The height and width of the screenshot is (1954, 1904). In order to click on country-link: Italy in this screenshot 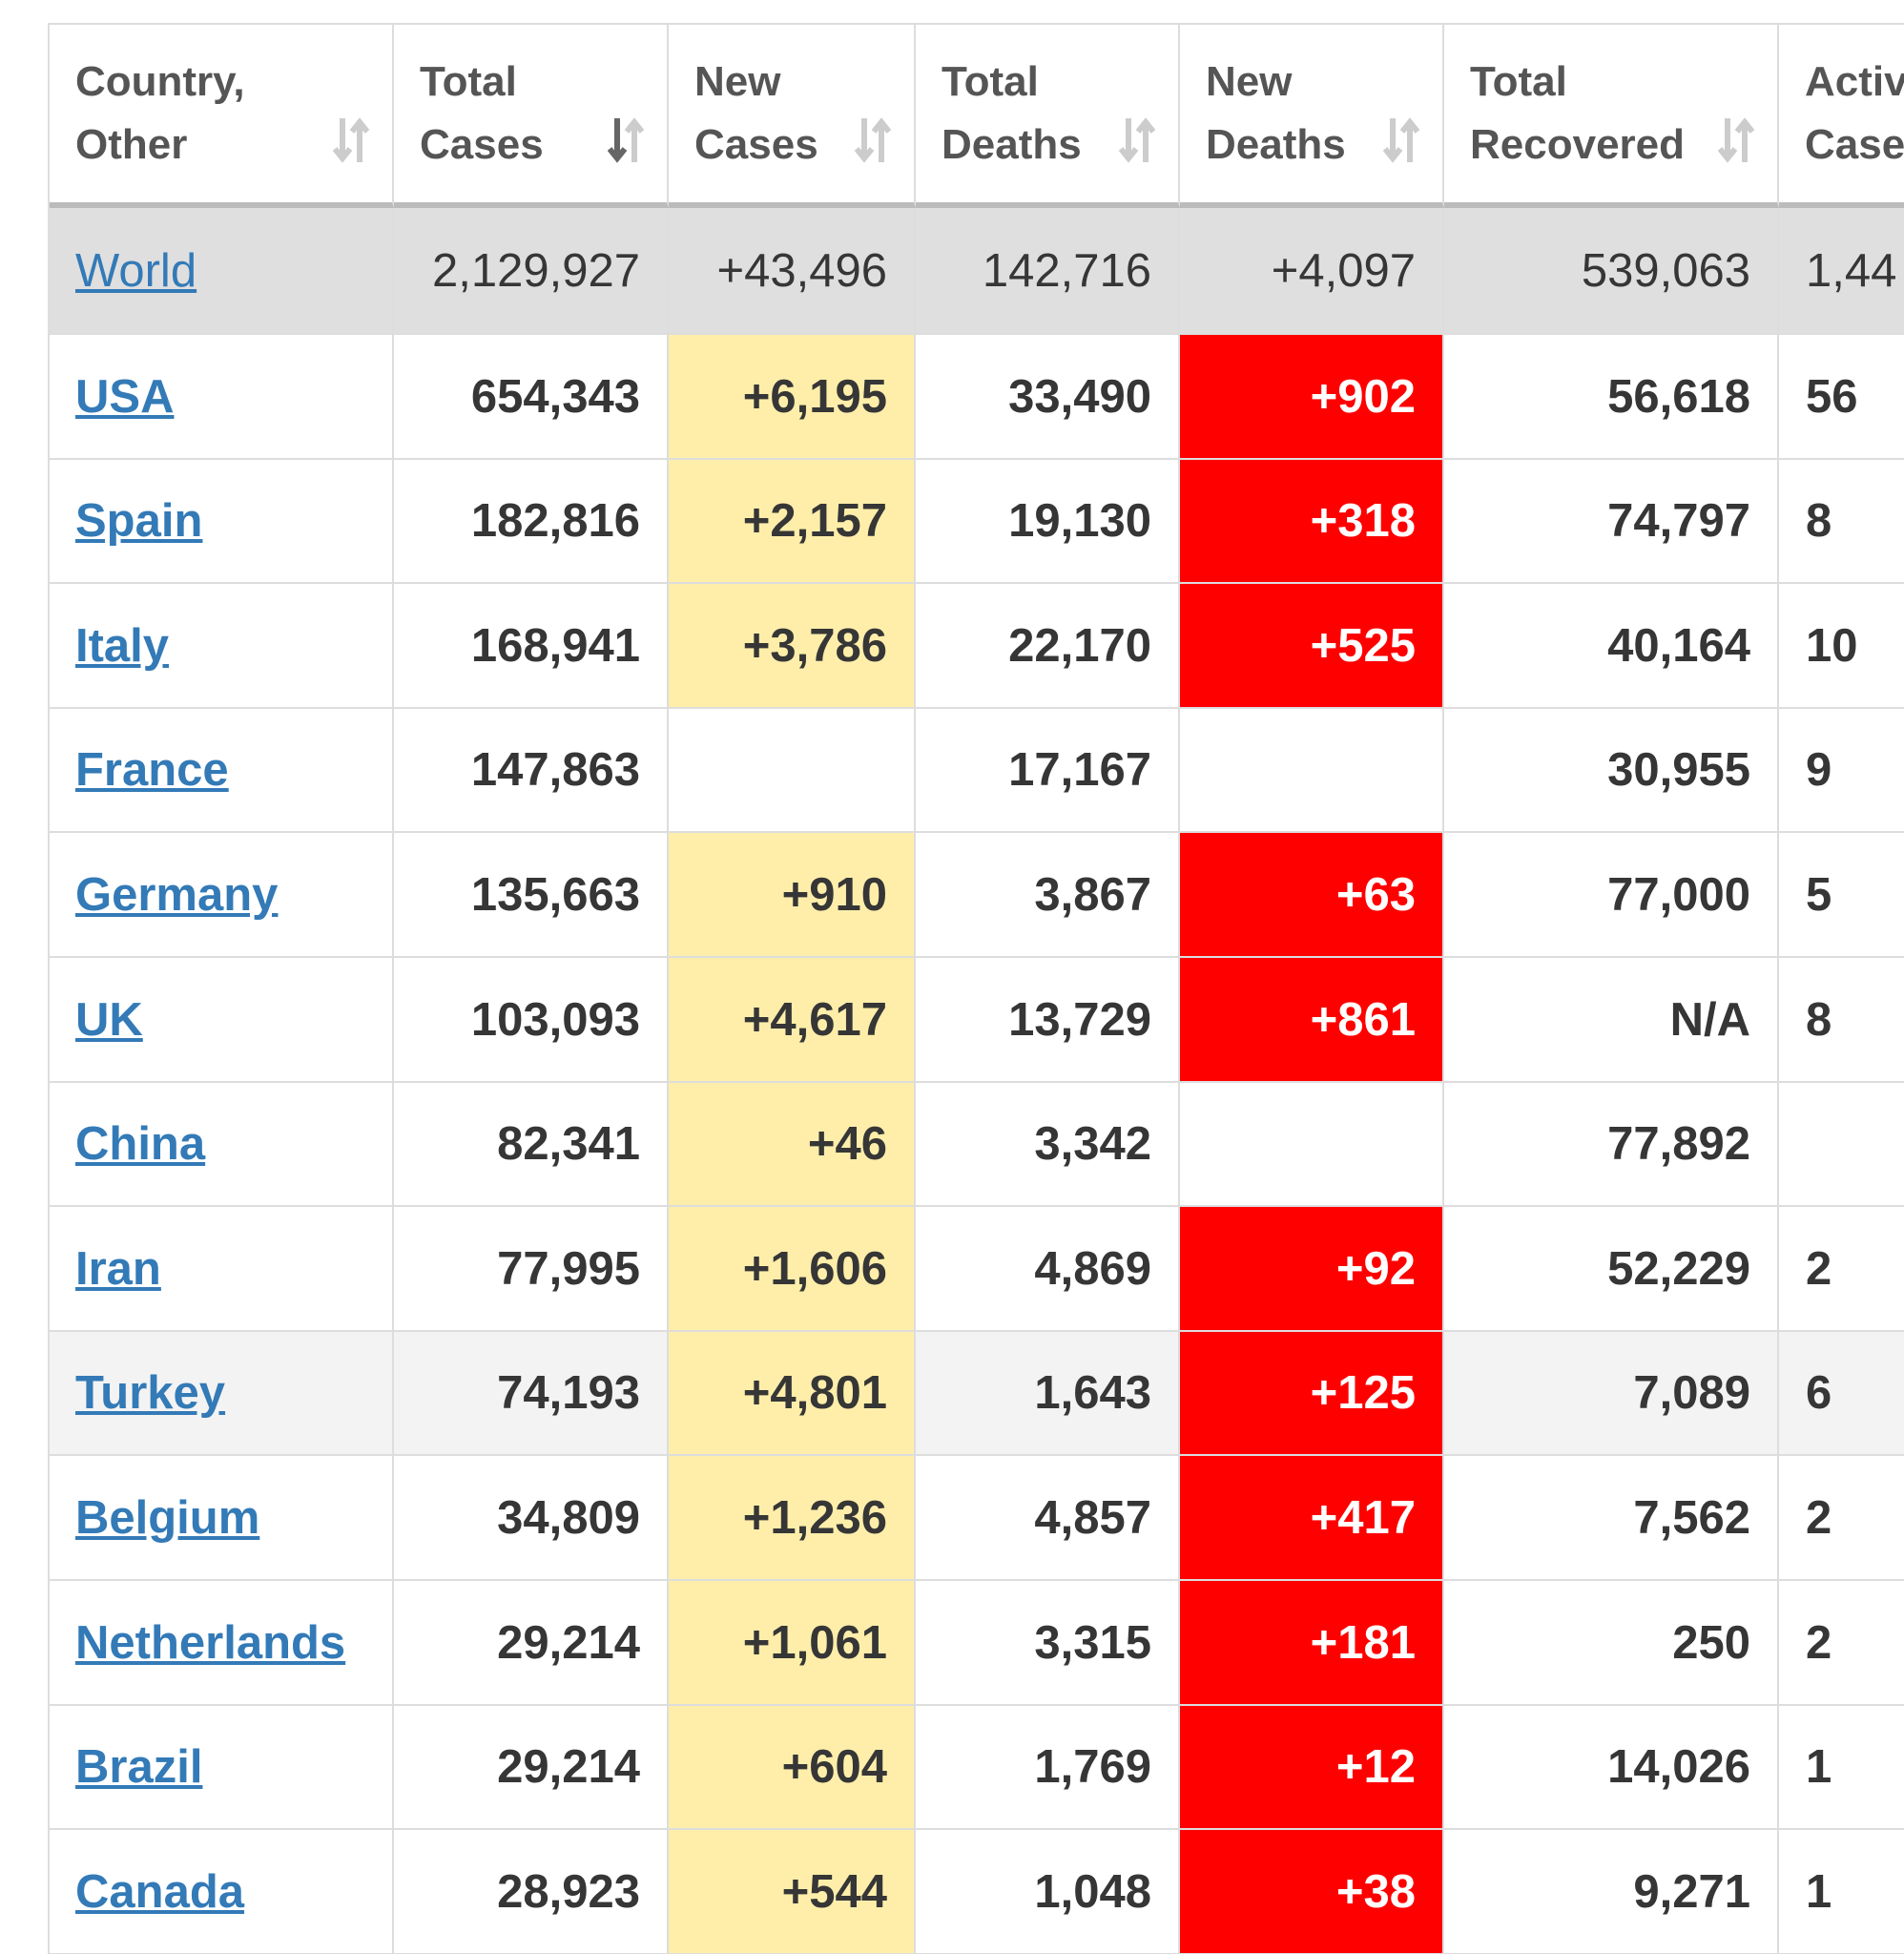, I will do `click(123, 645)`.